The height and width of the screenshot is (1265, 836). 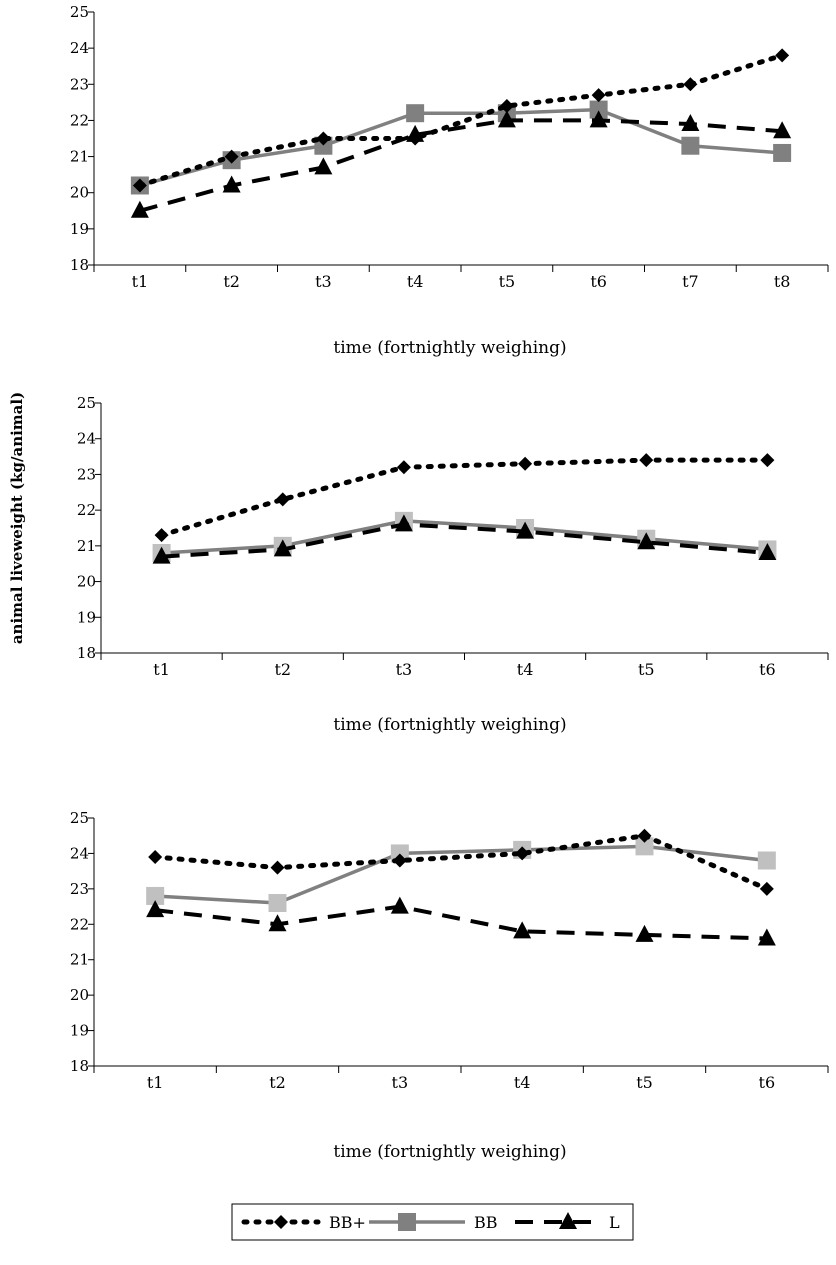 I want to click on y-tick-label: 22, so click(x=79, y=924).